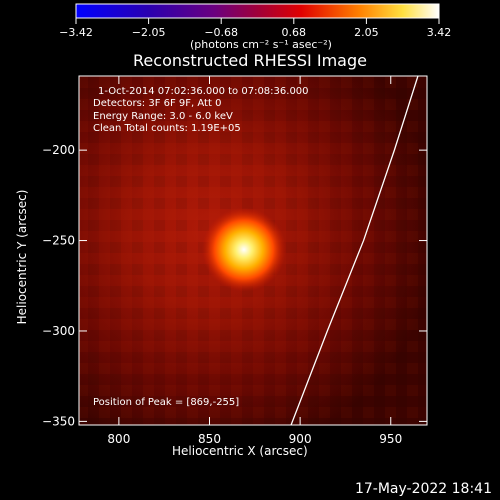 The height and width of the screenshot is (500, 500). I want to click on info-peak-position: Position of Peak = [869,-255], so click(166, 402).